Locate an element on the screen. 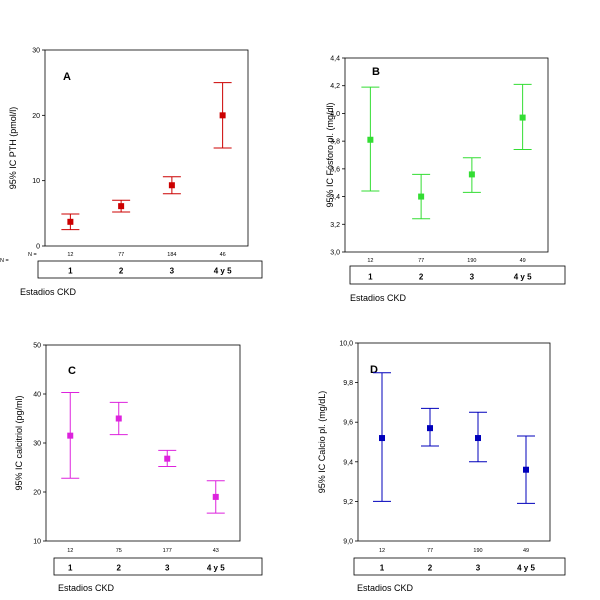 The image size is (600, 600). panel-letter: D is located at coordinates (374, 370).